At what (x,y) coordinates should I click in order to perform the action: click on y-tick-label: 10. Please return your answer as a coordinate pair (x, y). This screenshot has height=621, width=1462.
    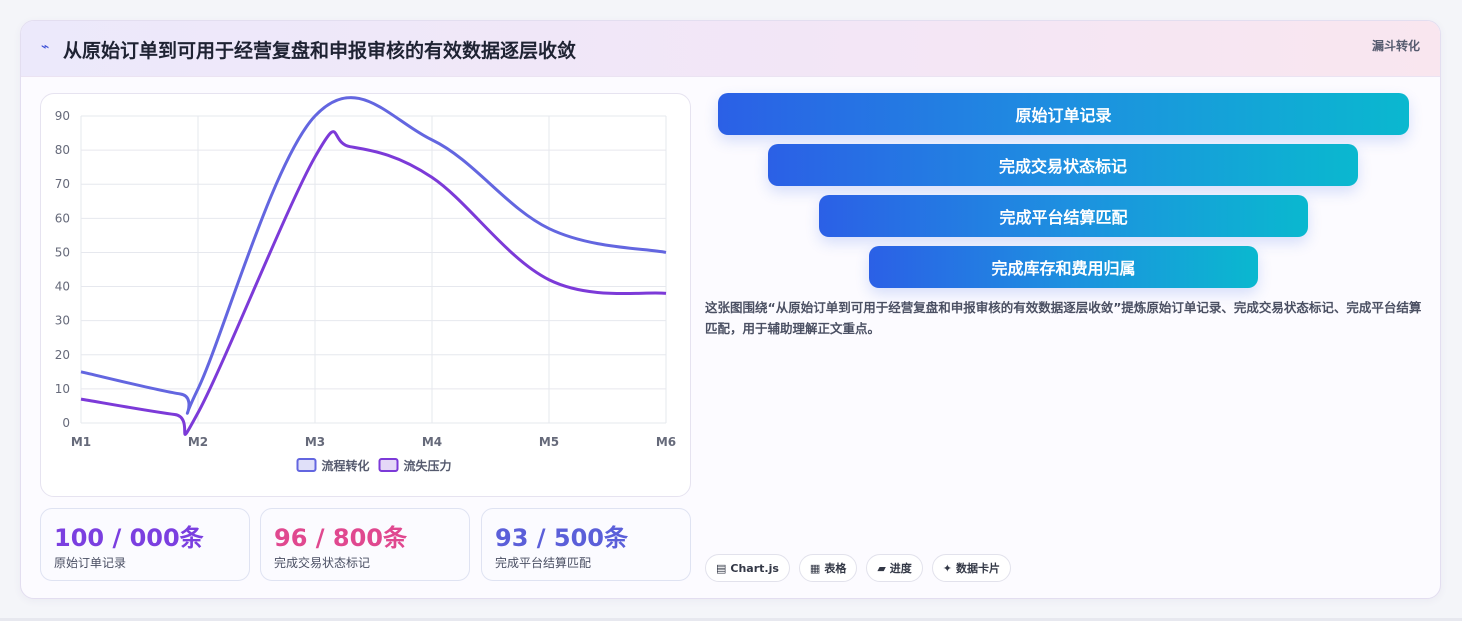
    Looking at the image, I should click on (62, 389).